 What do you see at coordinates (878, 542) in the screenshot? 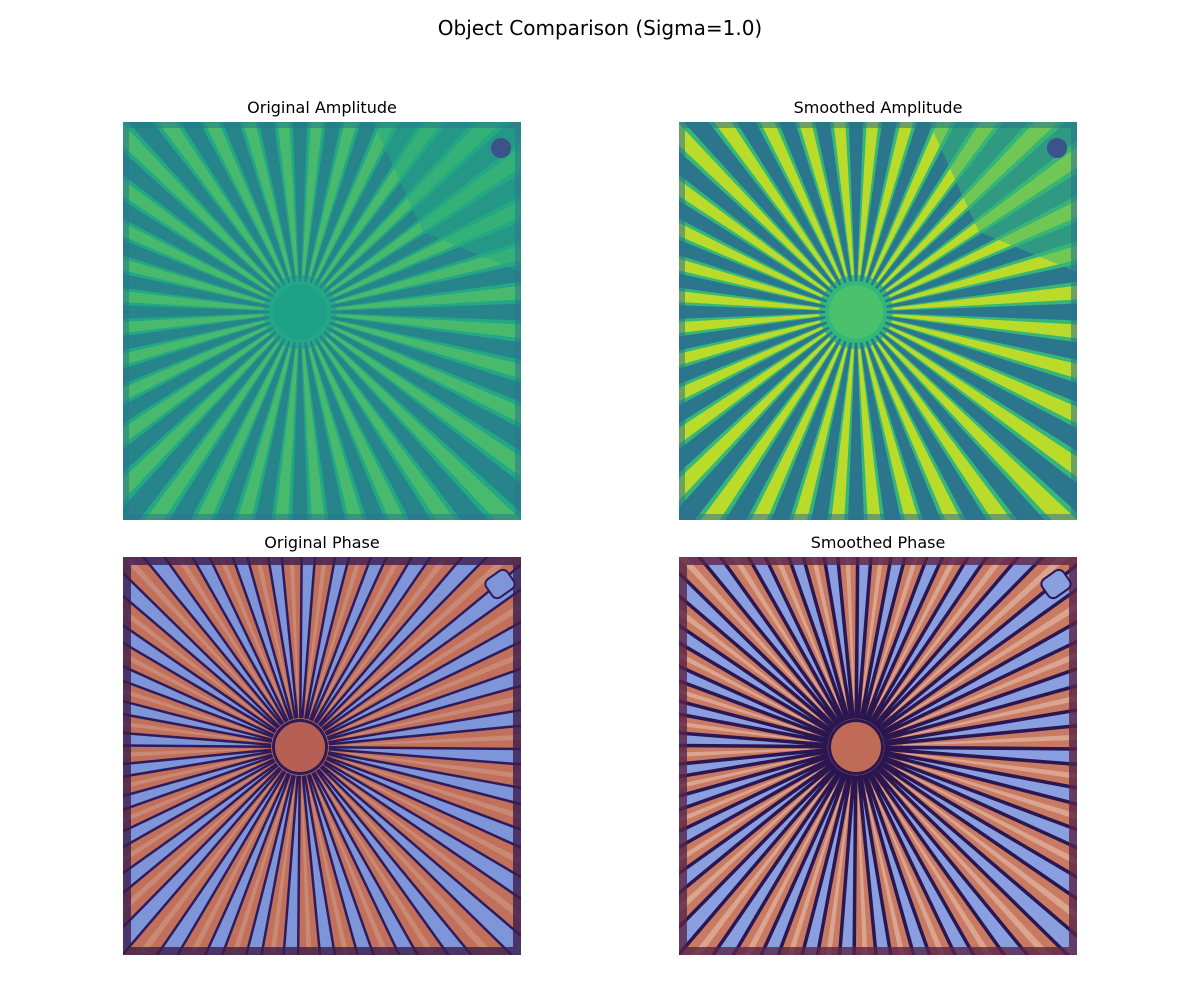
I see `title-smoothed-phase: Smoothed Phase` at bounding box center [878, 542].